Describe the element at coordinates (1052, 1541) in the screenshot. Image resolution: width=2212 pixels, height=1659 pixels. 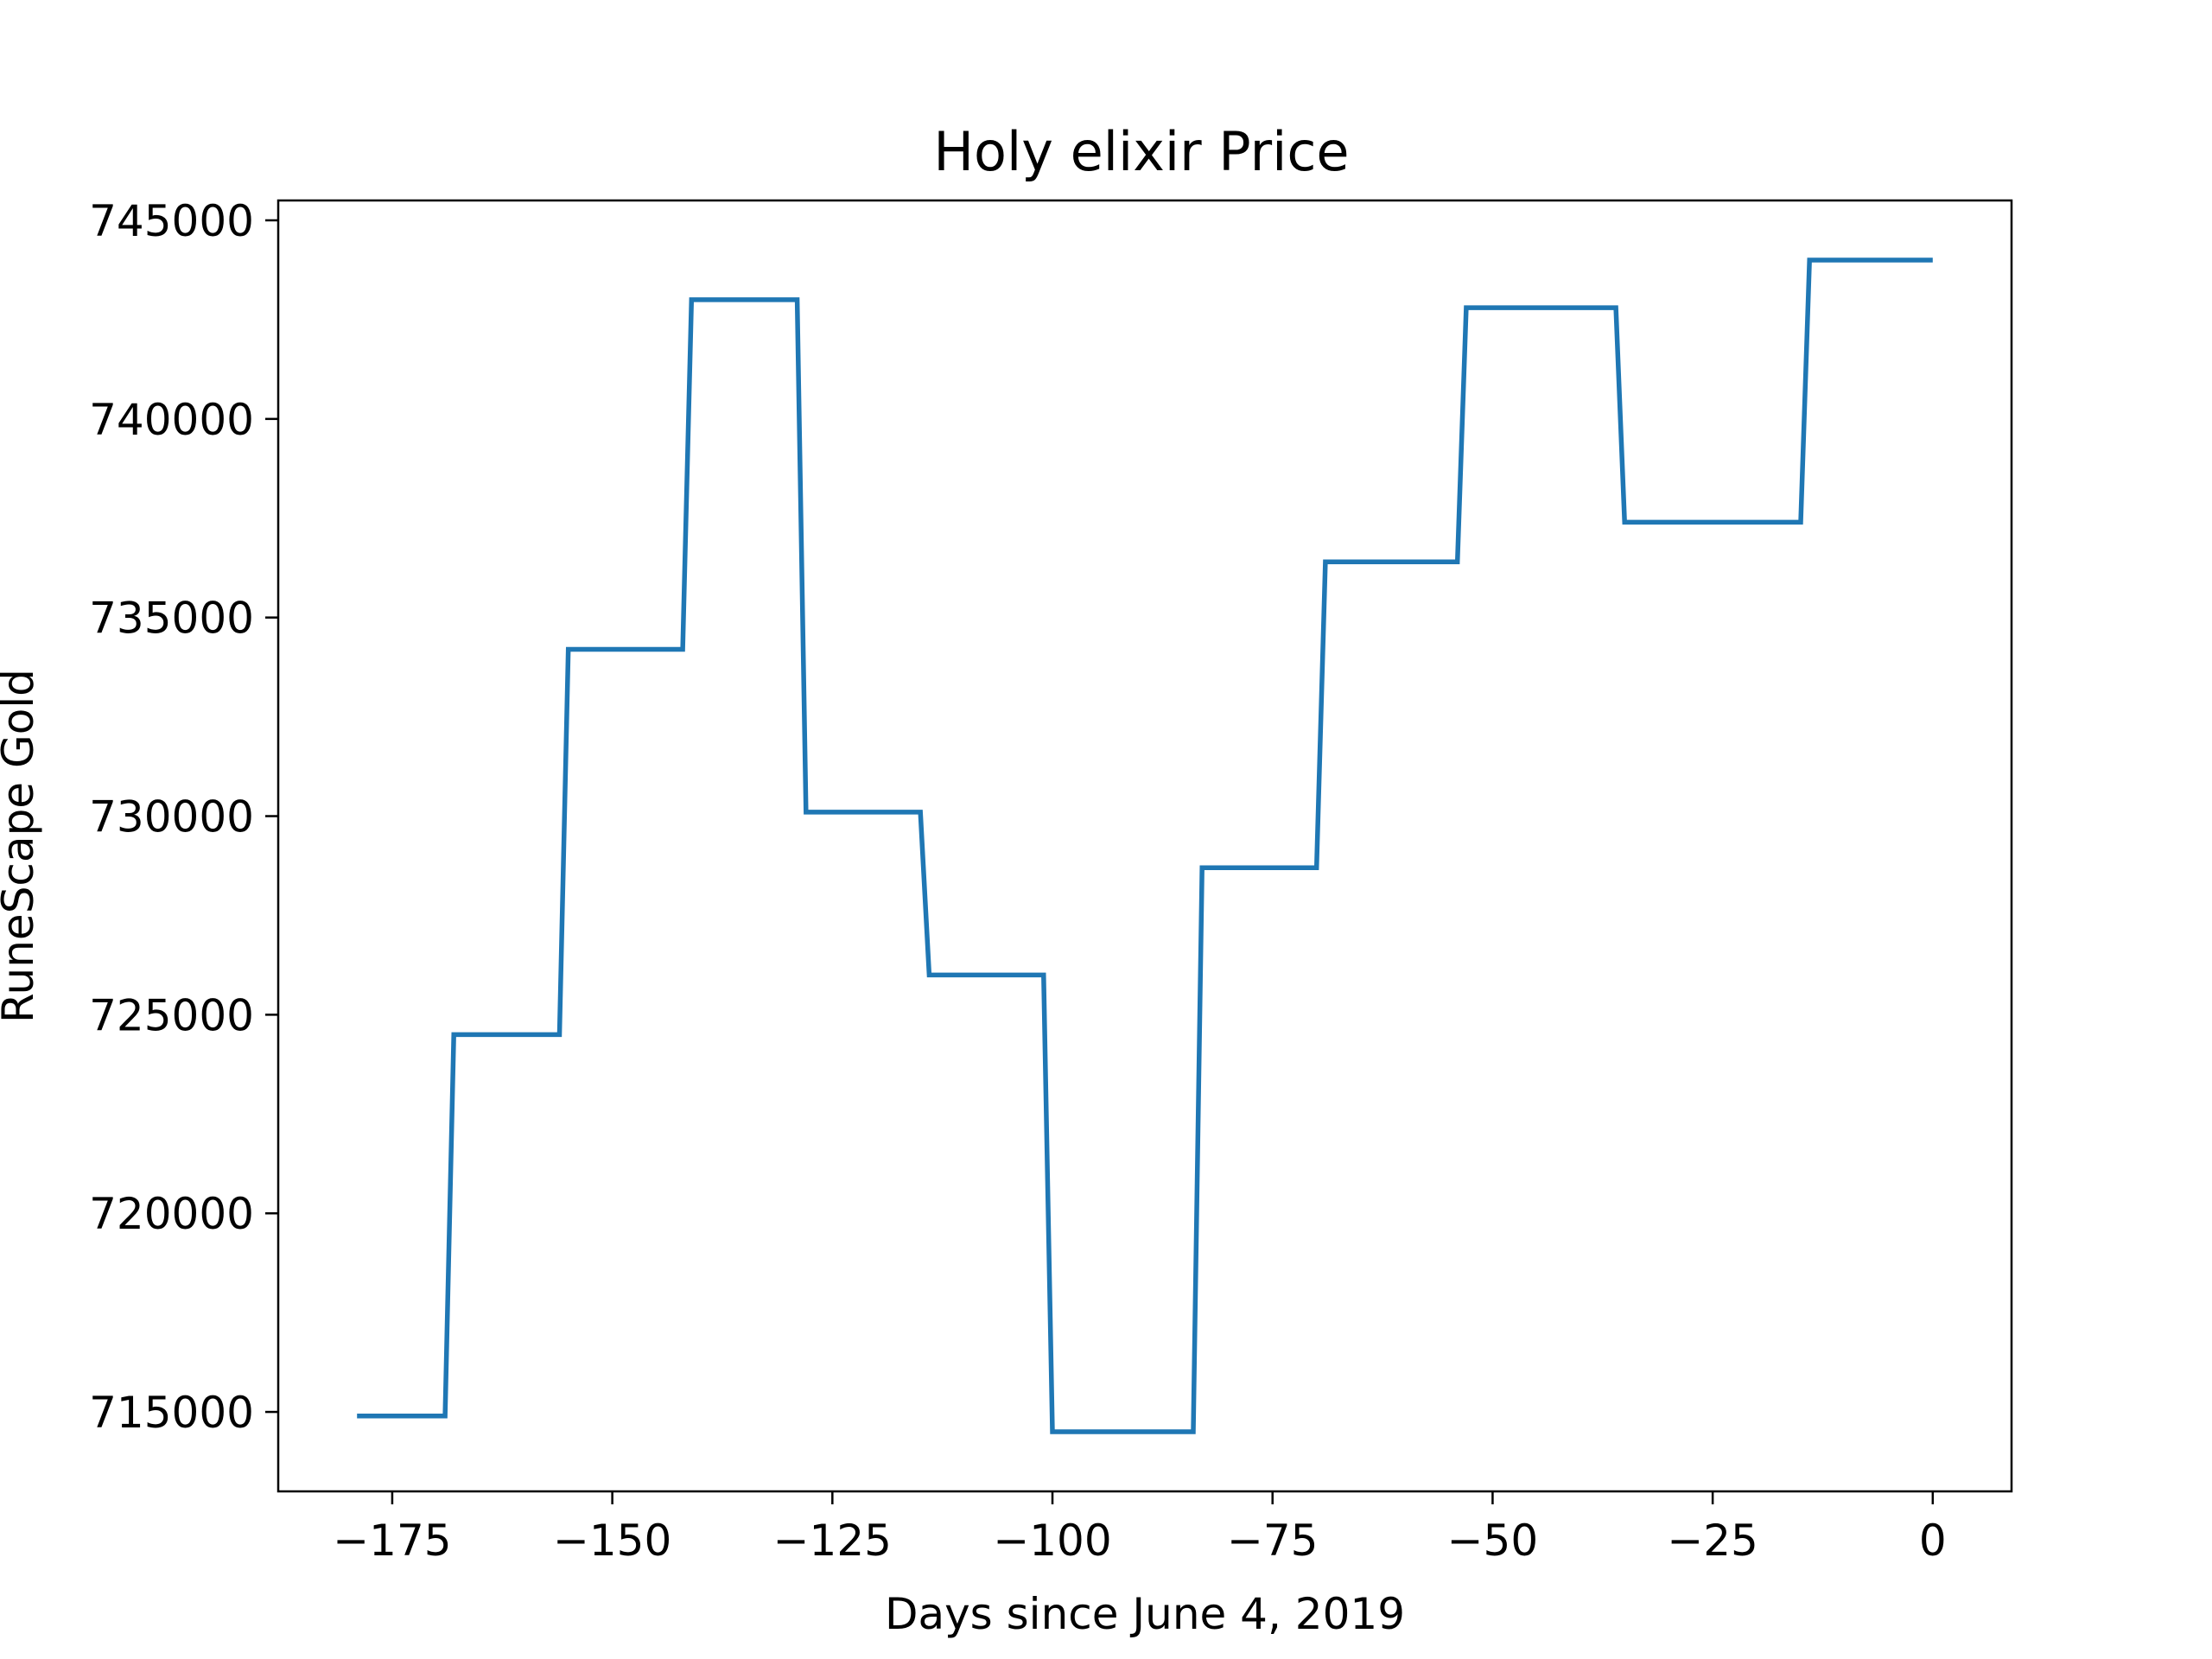
I see `x-tick-label: −100` at that location.